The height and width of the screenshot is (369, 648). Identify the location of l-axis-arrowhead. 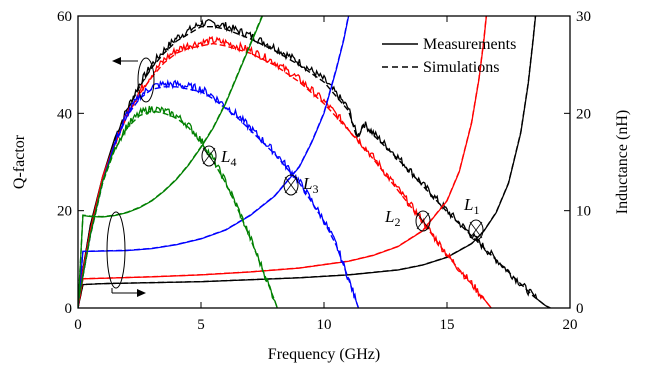
(141, 293).